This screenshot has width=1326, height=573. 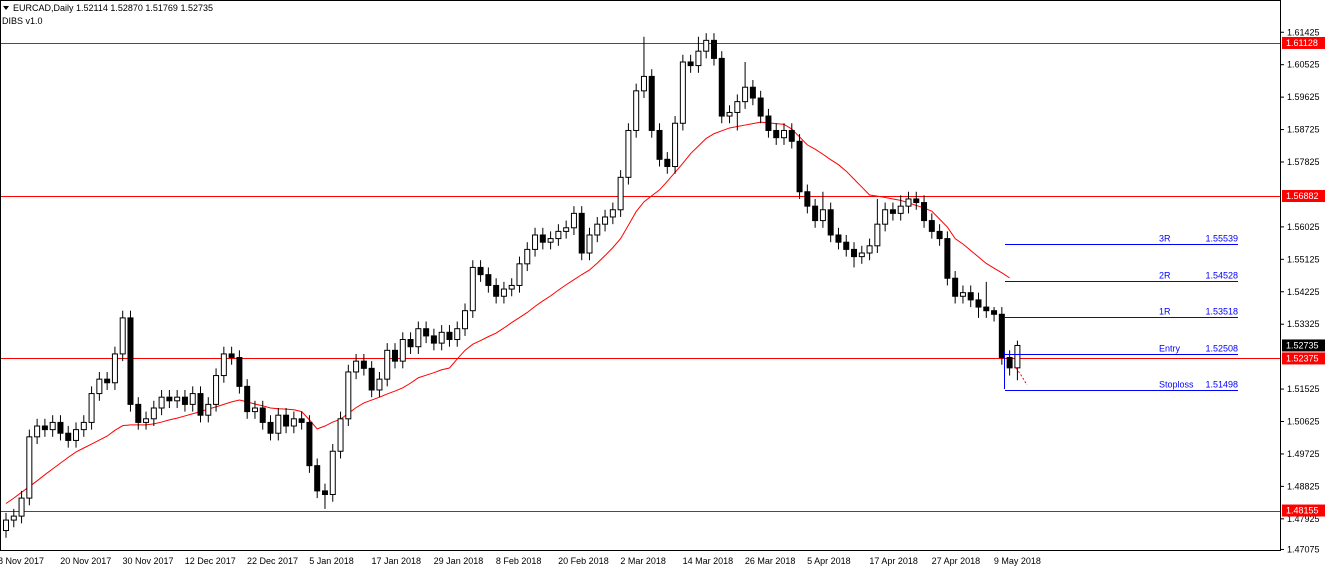 What do you see at coordinates (1021, 376) in the screenshot?
I see `projection` at bounding box center [1021, 376].